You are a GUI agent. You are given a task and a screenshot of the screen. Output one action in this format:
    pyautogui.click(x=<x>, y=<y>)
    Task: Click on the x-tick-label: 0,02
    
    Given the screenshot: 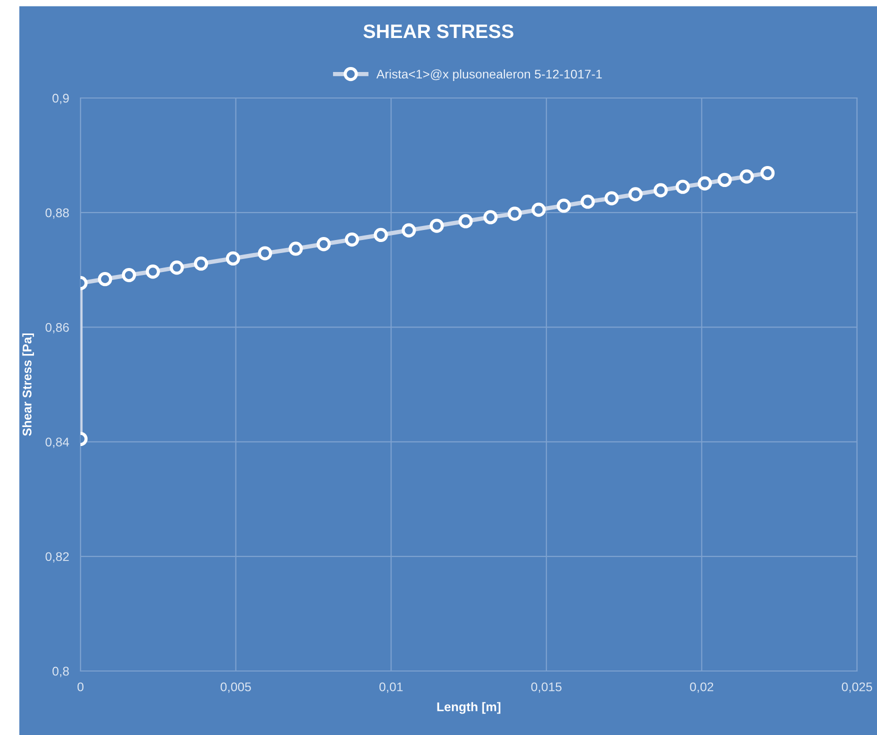 What is the action you would take?
    pyautogui.click(x=702, y=687)
    